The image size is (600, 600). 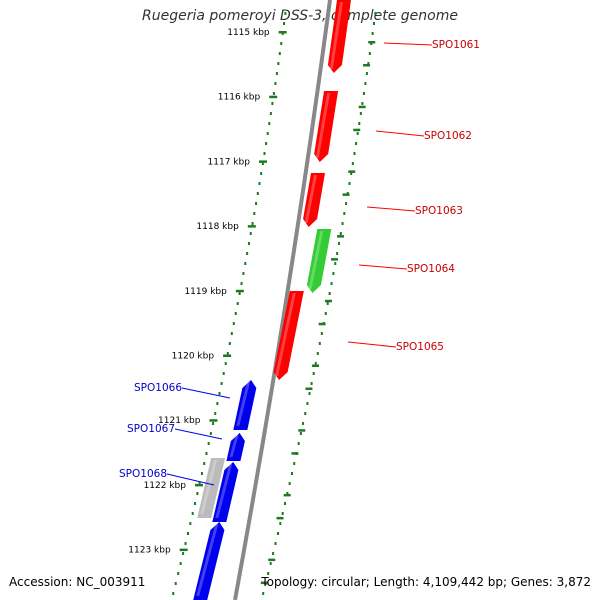 I want to click on gene-arrow-SPO1062, so click(x=326, y=126).